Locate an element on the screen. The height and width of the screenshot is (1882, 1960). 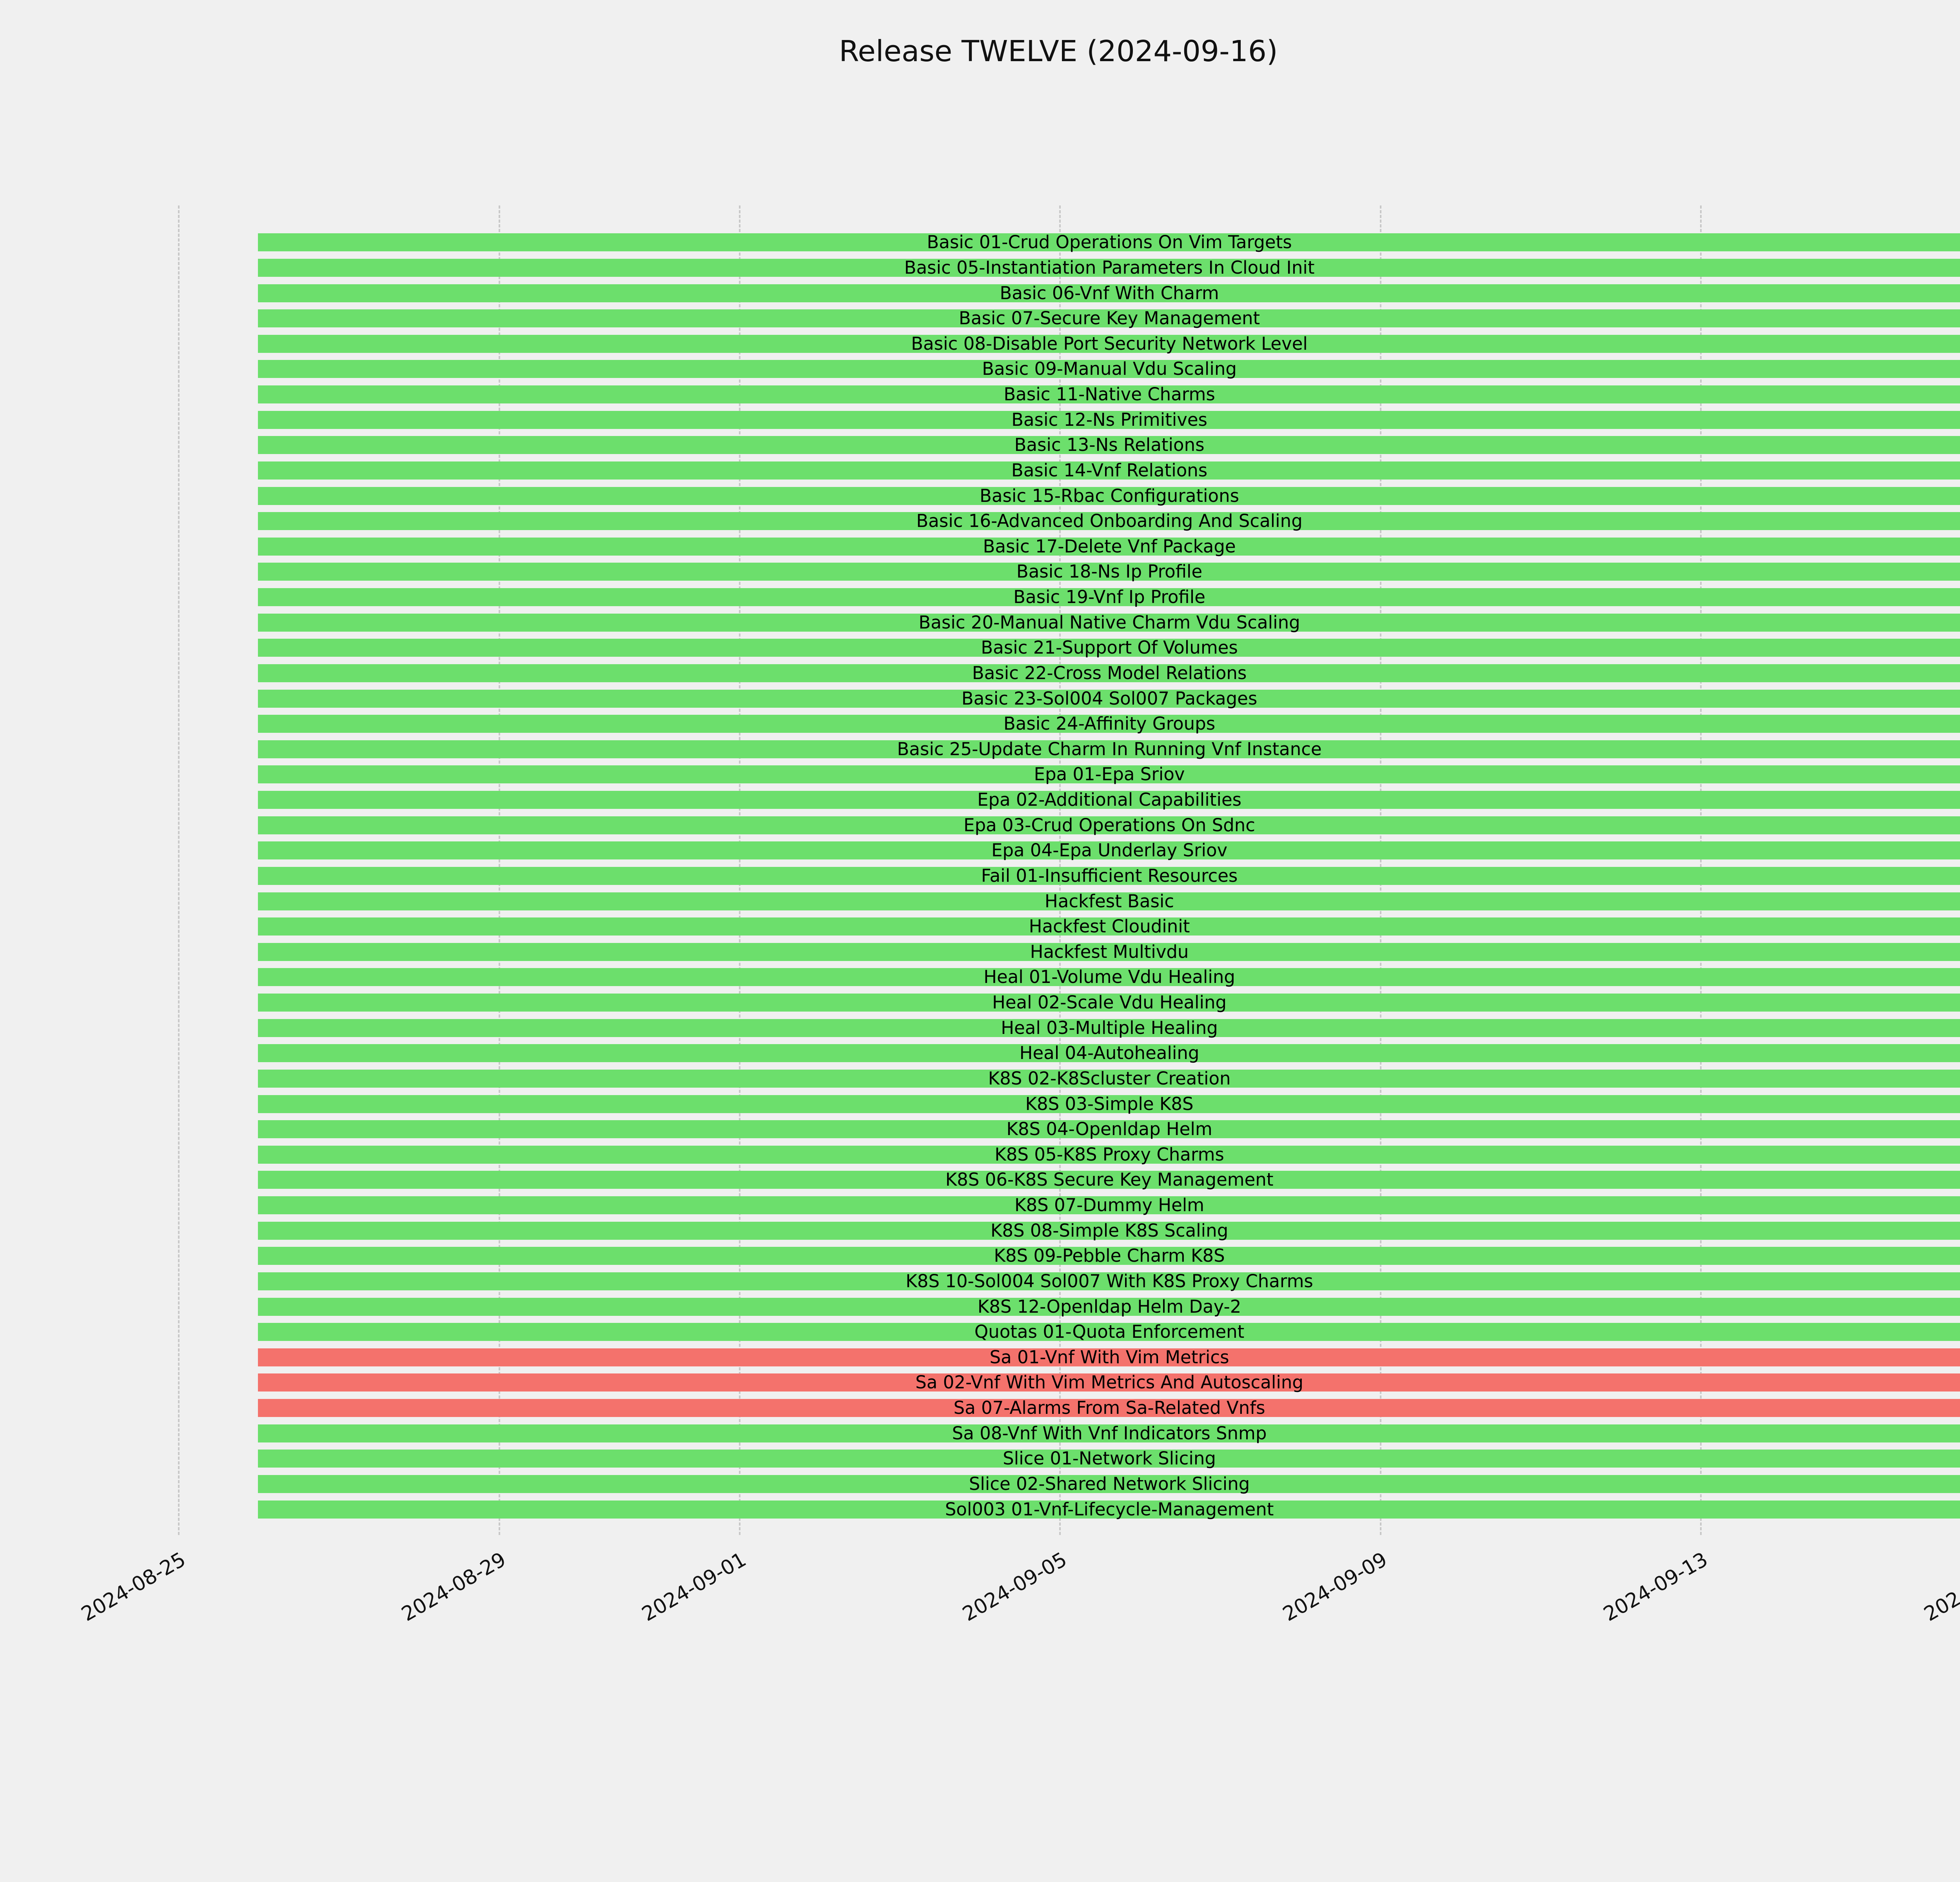
task-row: K8S 04-Openldap Helm is located at coordinates (1069, 1129).